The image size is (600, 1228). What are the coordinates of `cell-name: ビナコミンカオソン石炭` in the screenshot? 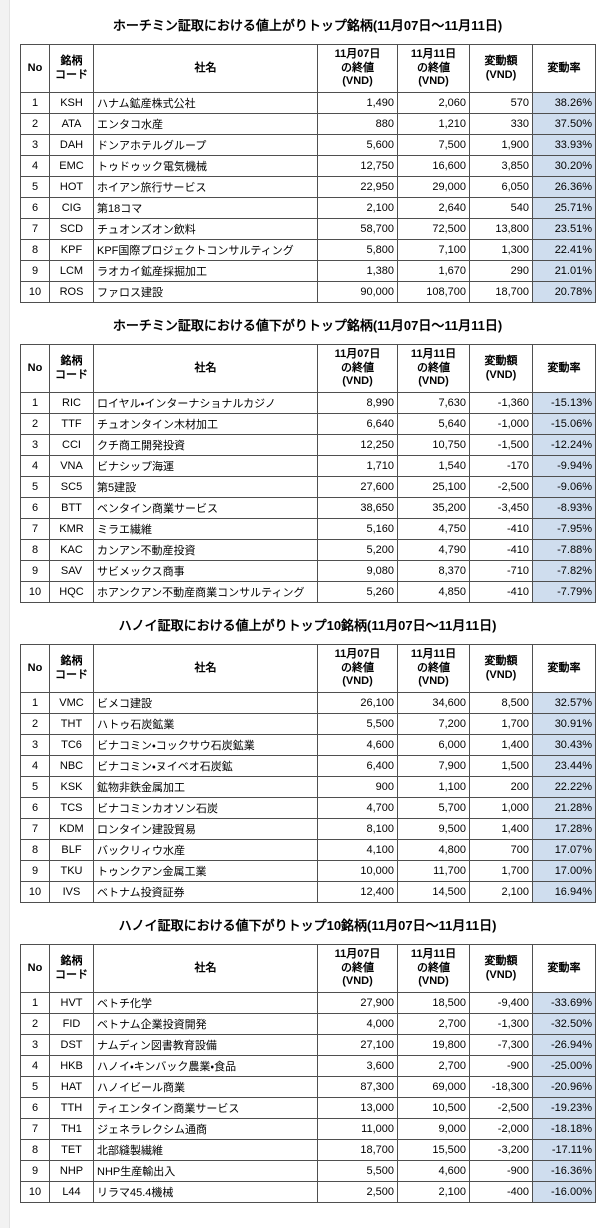 It's located at (205, 808).